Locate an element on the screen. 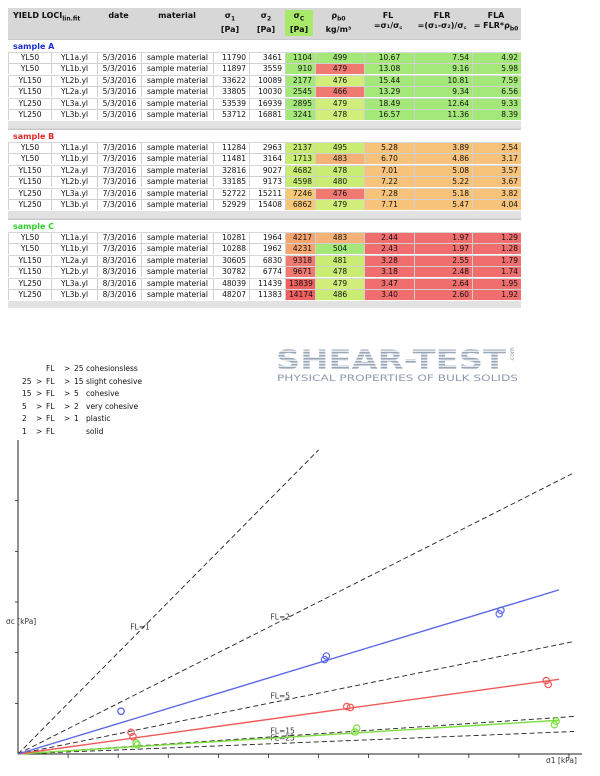 Image resolution: width=600 pixels, height=776 pixels. cell-name: YL250 is located at coordinates (29, 104).